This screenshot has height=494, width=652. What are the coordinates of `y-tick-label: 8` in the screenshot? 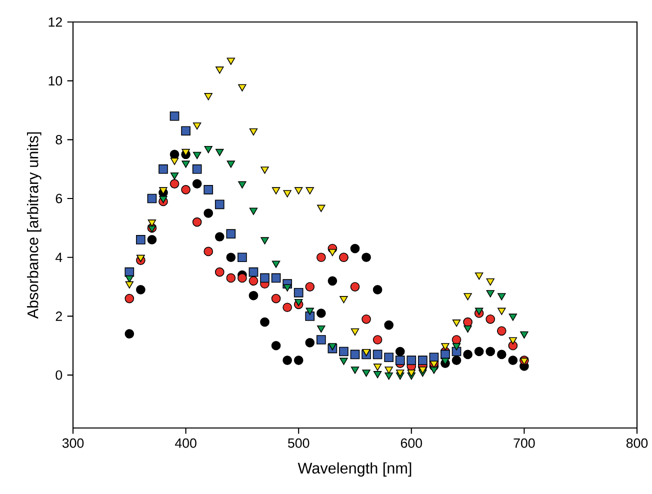 It's located at (59, 139).